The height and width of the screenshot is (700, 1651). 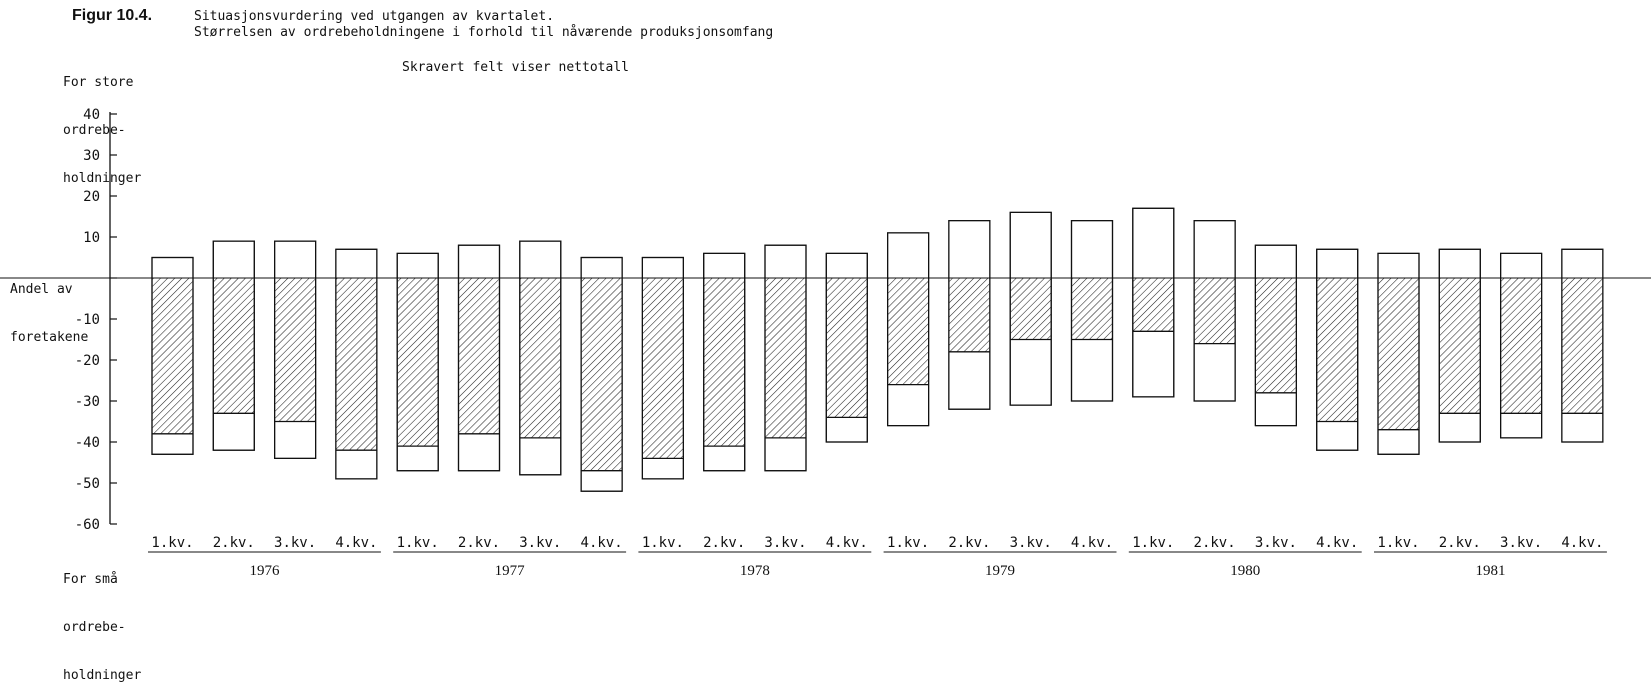 What do you see at coordinates (94, 627) in the screenshot?
I see `bottom-label-line: ordrebe-` at bounding box center [94, 627].